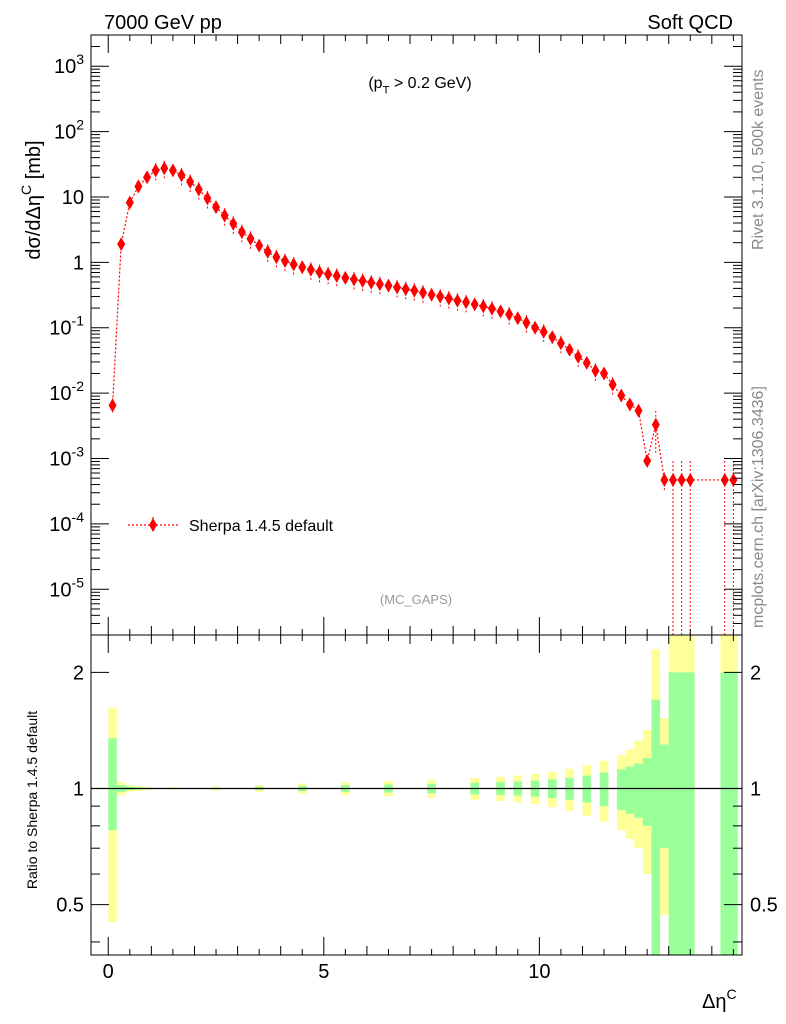  Describe the element at coordinates (78, 789) in the screenshot. I see `ratio-y-tick-label: 1` at that location.